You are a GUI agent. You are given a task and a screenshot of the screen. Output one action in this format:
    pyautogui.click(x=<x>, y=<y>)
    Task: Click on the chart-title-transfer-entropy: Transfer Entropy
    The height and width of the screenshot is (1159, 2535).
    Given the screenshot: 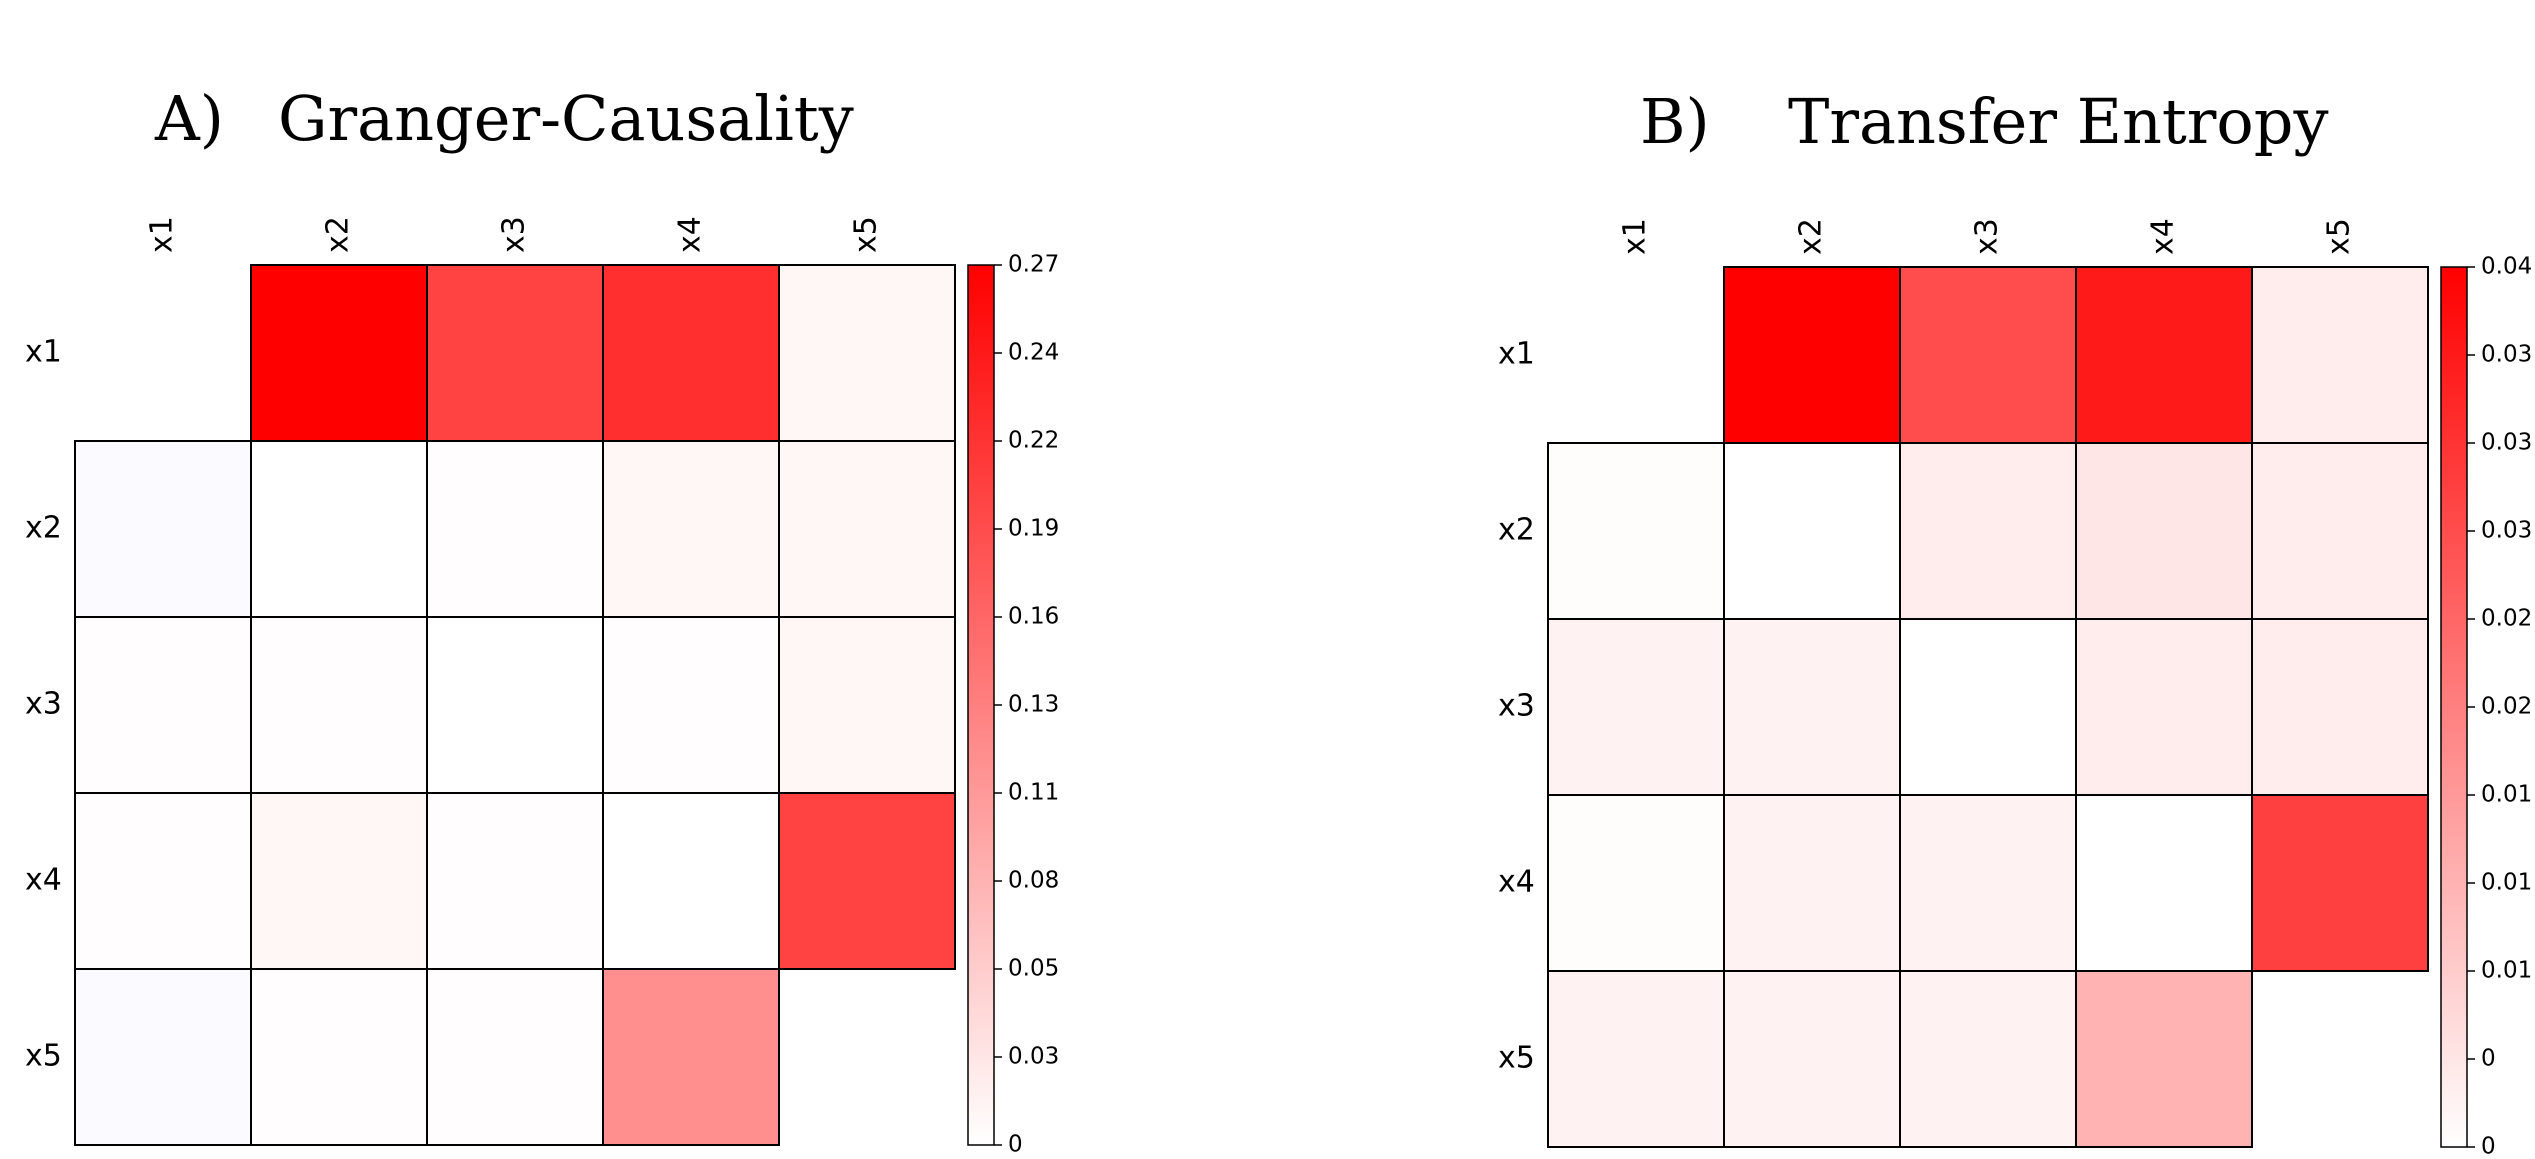 What is the action you would take?
    pyautogui.click(x=2058, y=121)
    